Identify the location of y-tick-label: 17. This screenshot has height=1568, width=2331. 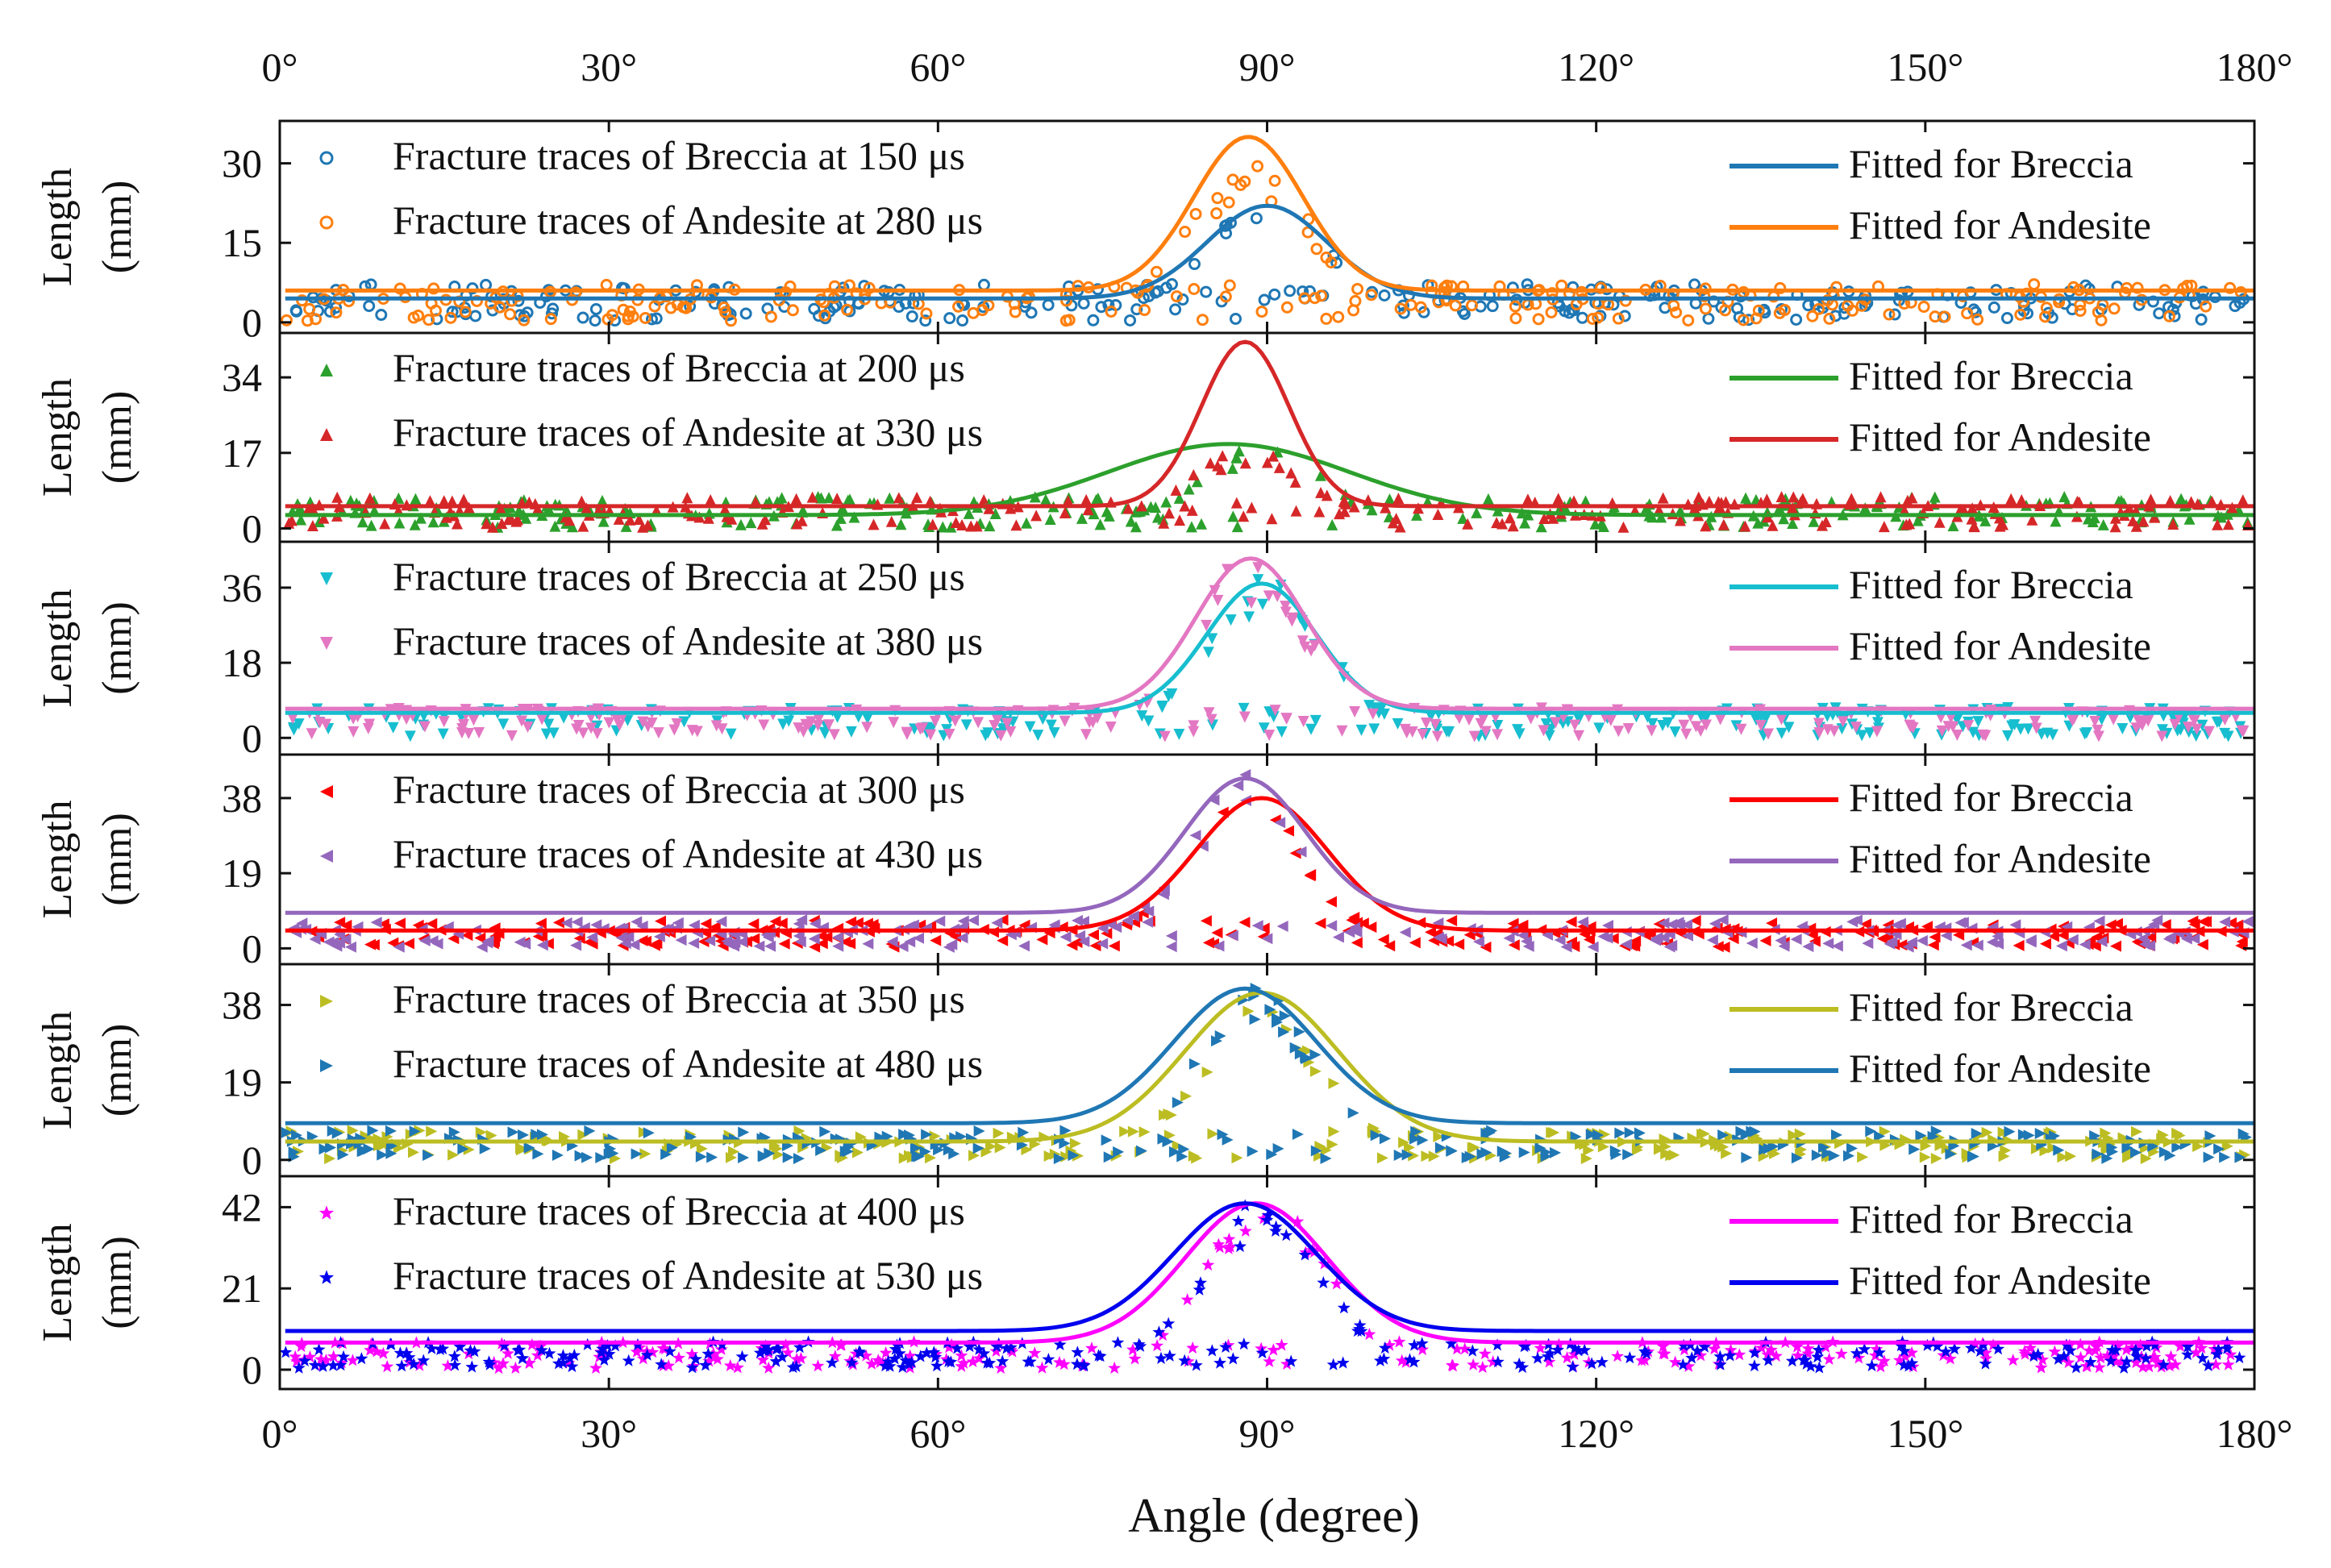
(242, 453).